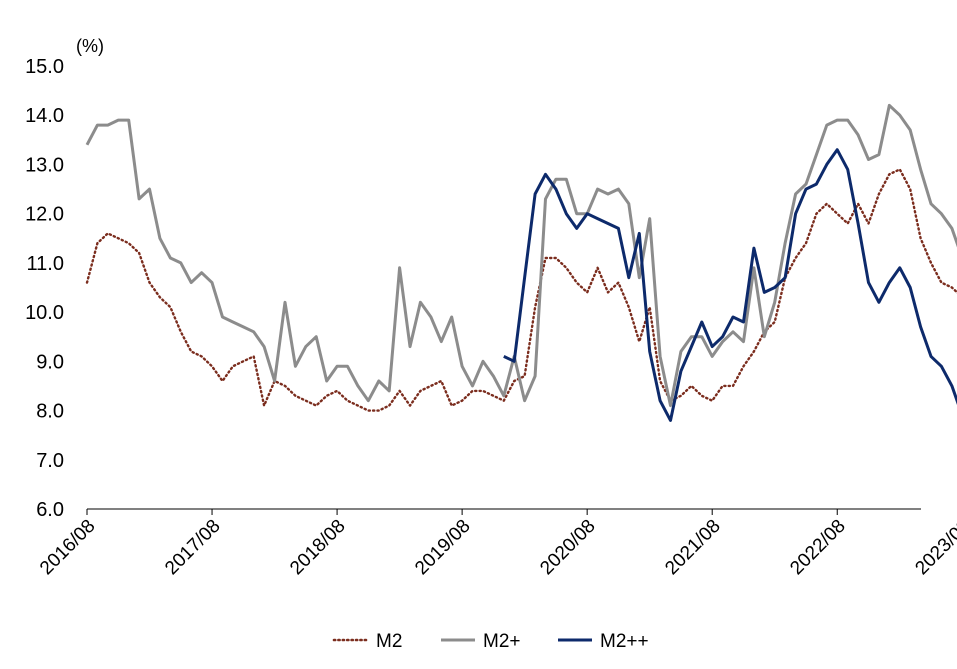  What do you see at coordinates (934, 547) in the screenshot?
I see `x-tick-label: 2023/08` at bounding box center [934, 547].